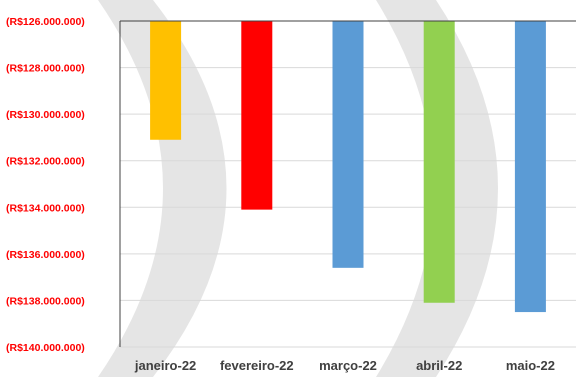  What do you see at coordinates (530, 365) in the screenshot?
I see `x-tick-label: maio-22` at bounding box center [530, 365].